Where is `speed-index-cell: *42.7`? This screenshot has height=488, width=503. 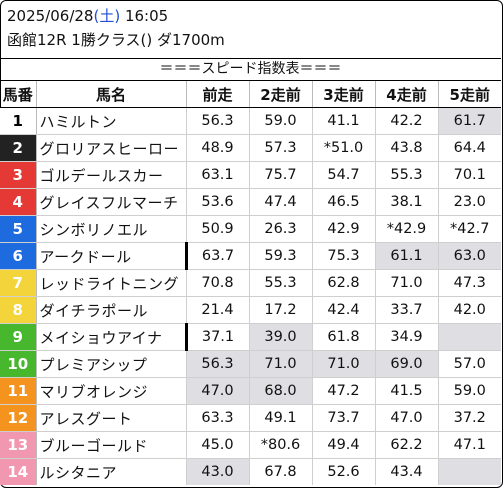 speed-index-cell: *42.7 is located at coordinates (469, 229).